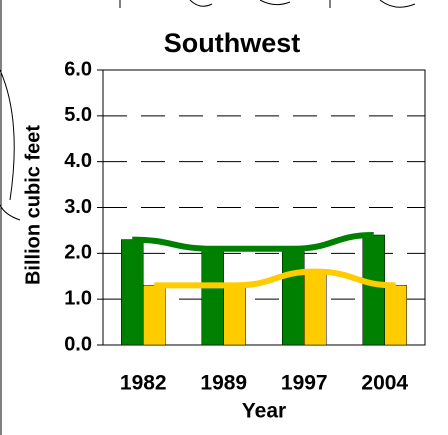 The image size is (448, 435). Describe the element at coordinates (78, 115) in the screenshot. I see `y-tick-label: 5.0` at that location.